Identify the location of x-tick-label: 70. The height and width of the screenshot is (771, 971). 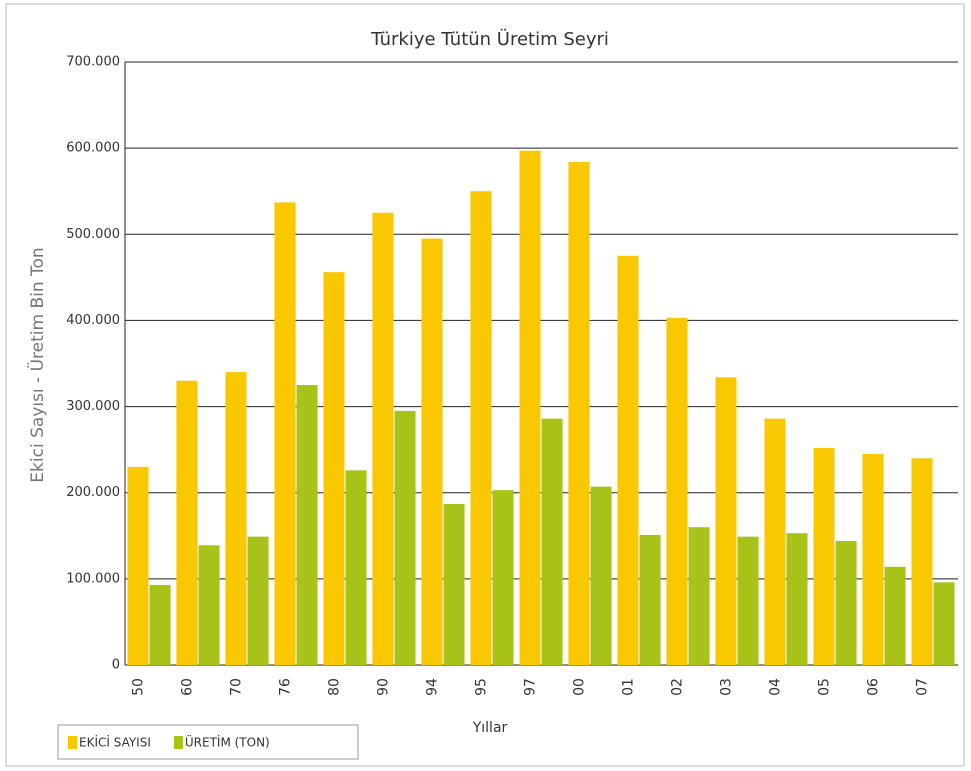
(236, 687).